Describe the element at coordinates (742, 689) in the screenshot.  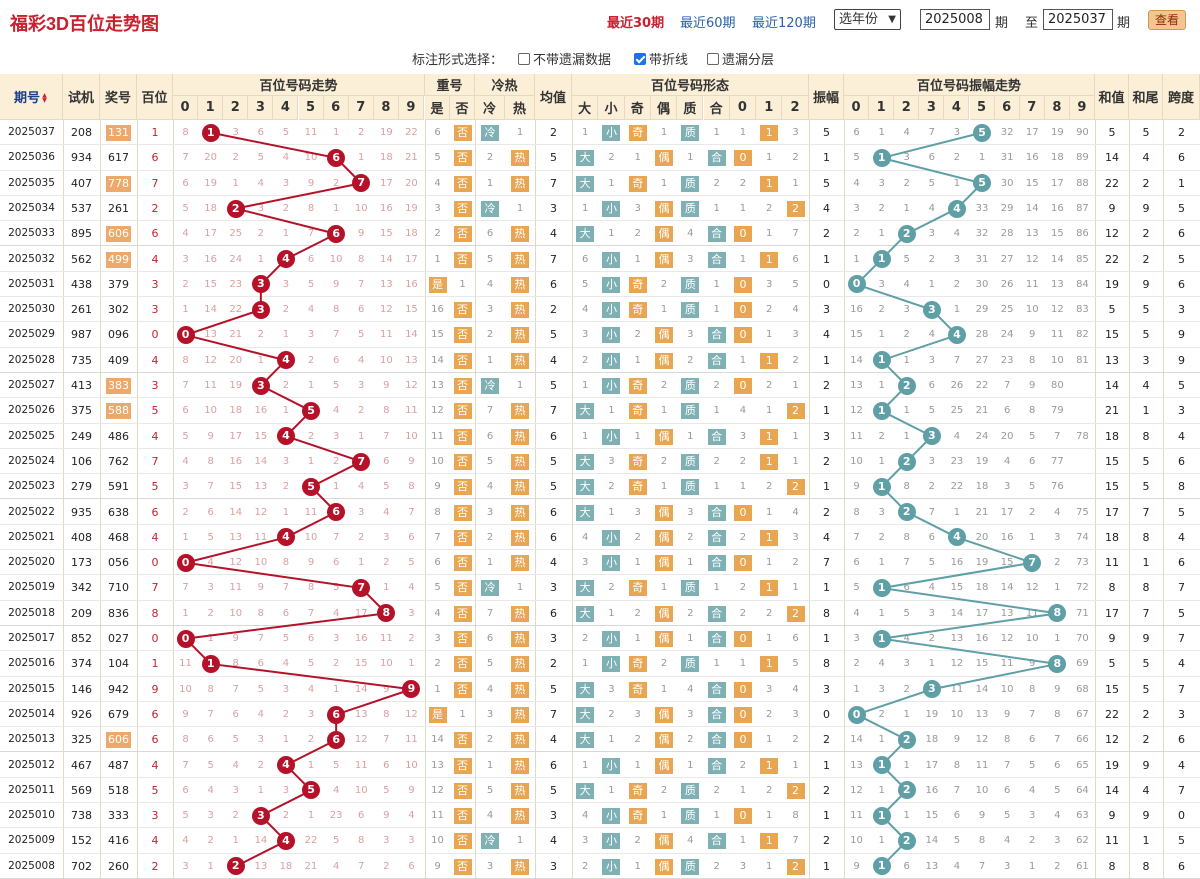
I see `remainder-tag: 0` at that location.